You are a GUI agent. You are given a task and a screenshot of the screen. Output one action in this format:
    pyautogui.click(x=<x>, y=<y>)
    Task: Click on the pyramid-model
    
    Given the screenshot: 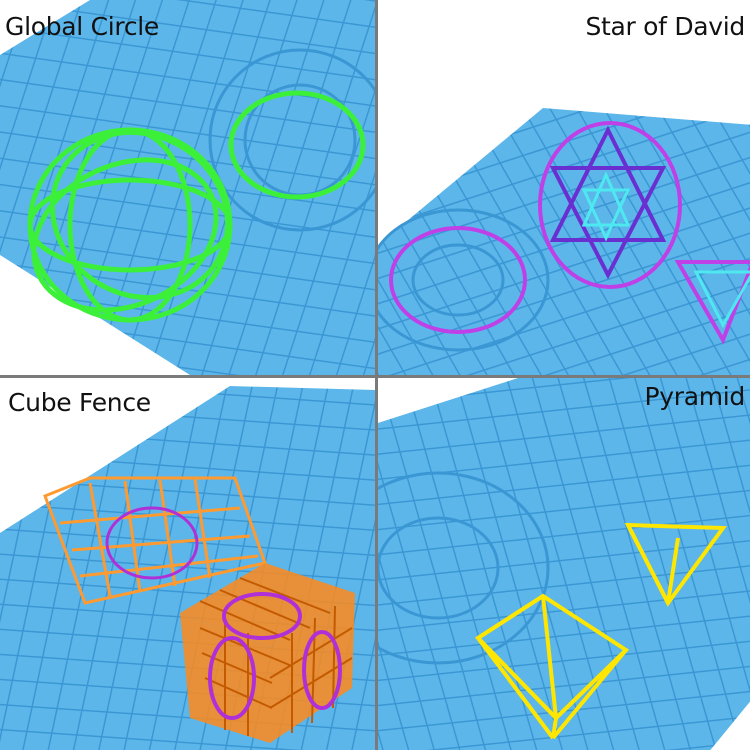 What is the action you would take?
    pyautogui.click(x=600, y=631)
    